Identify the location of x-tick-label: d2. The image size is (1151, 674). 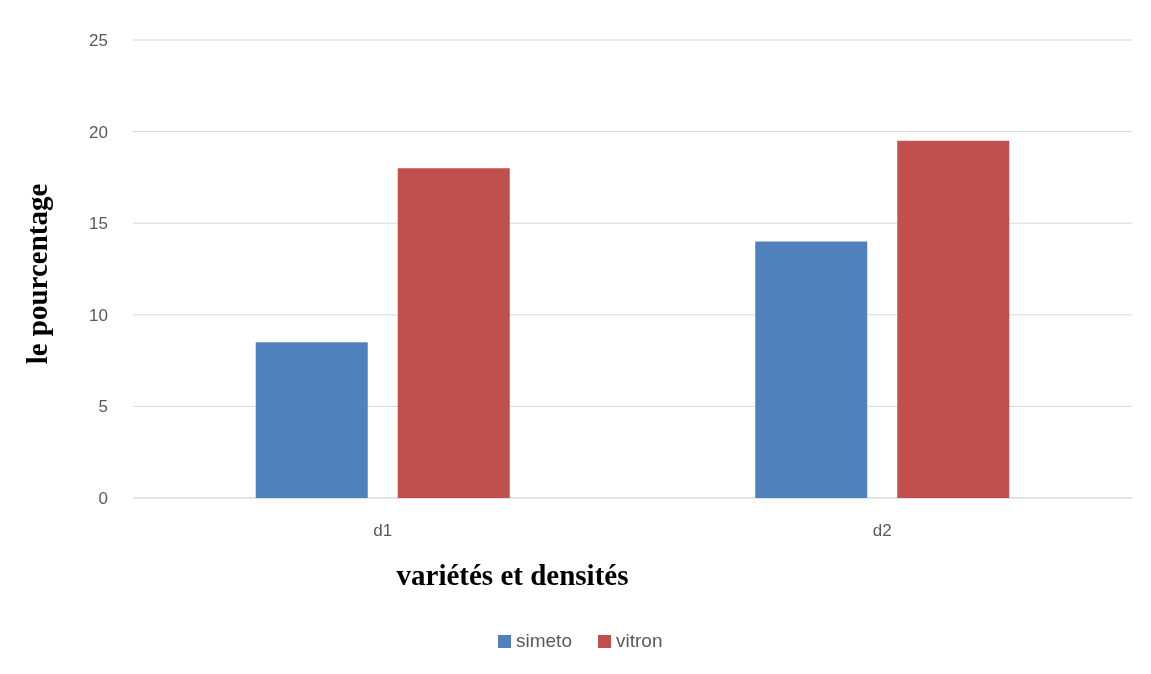
(882, 530).